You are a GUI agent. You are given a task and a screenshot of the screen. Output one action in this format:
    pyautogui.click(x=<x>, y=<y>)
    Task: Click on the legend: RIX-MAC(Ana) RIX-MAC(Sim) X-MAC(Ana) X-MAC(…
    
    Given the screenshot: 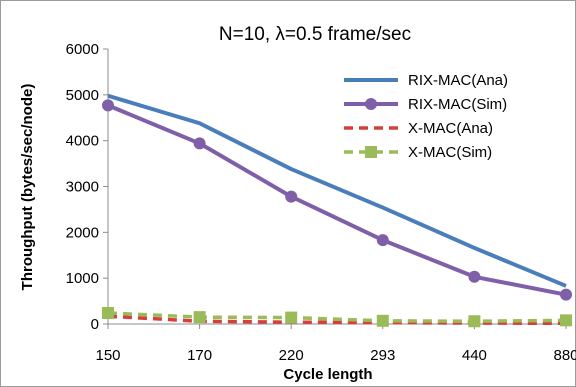 What is the action you would take?
    pyautogui.click(x=426, y=116)
    